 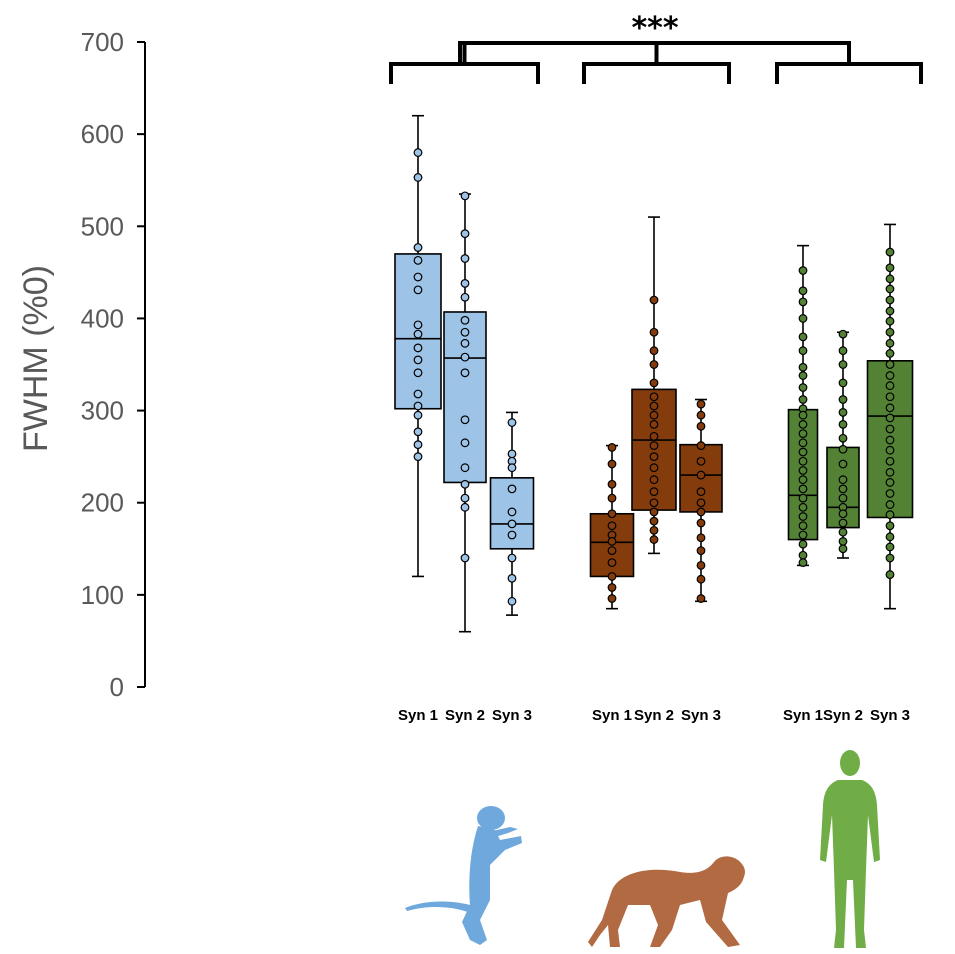 I want to click on x-category-label: Syn 1, so click(x=803, y=715).